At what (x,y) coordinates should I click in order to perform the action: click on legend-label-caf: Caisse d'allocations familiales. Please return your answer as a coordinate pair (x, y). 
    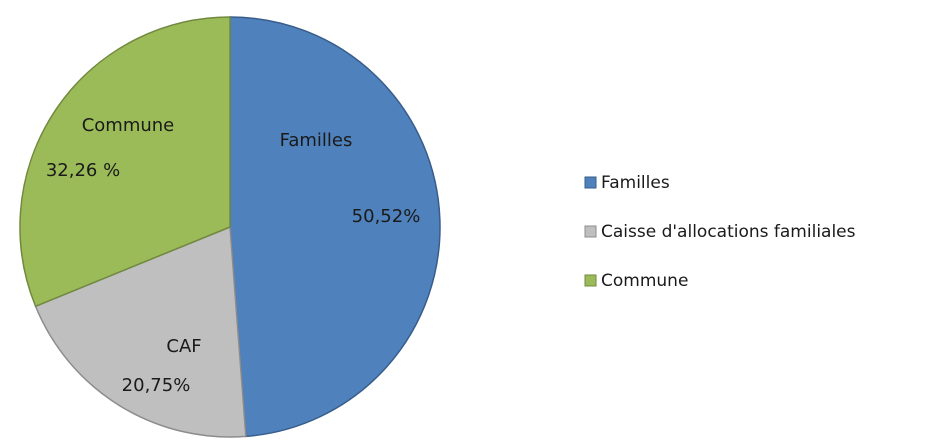
    Looking at the image, I should click on (728, 232).